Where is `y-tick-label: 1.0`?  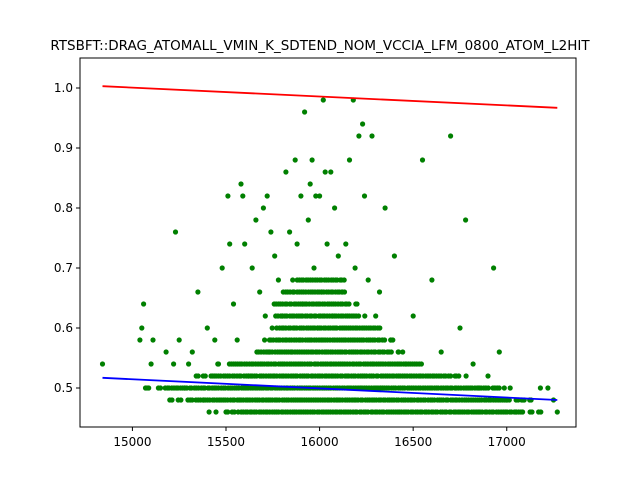 y-tick-label: 1.0 is located at coordinates (63, 88).